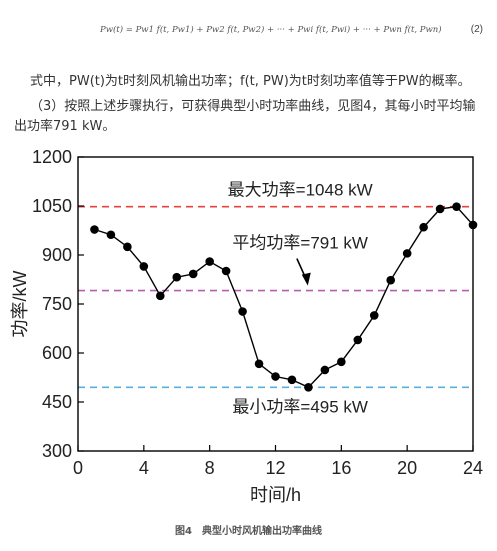 The height and width of the screenshot is (551, 497). I want to click on y-tick-label: 600, so click(57, 353).